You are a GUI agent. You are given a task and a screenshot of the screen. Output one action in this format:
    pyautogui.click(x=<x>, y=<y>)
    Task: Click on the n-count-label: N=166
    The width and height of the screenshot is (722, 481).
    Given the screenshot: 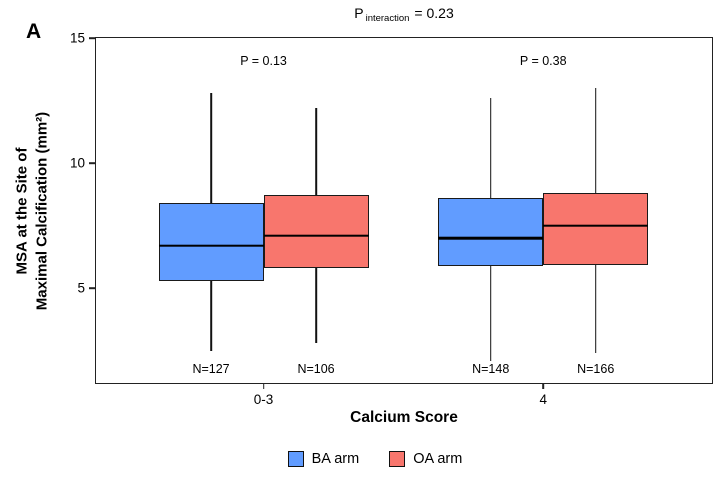 What is the action you would take?
    pyautogui.click(x=596, y=369)
    